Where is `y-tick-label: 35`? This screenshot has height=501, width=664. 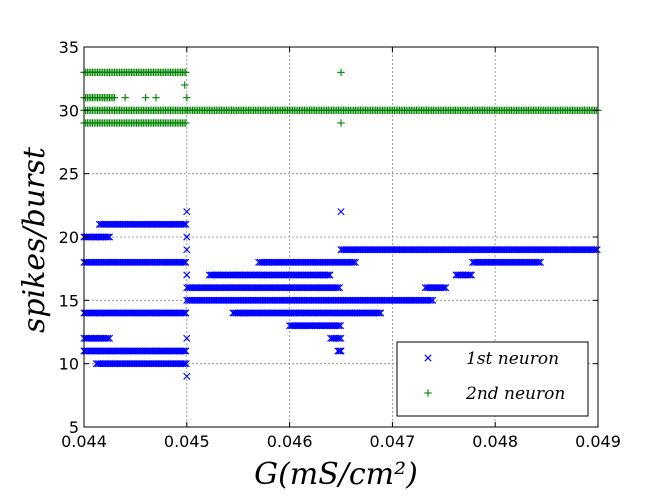 y-tick-label: 35 is located at coordinates (69, 47).